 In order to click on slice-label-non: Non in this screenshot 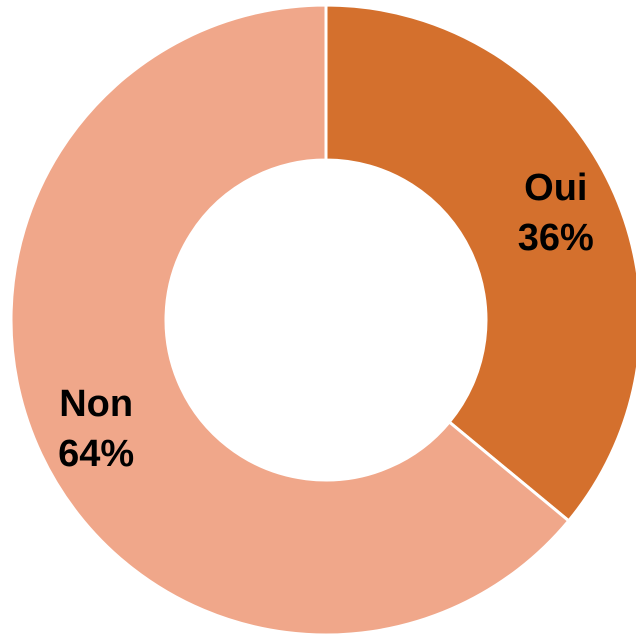, I will do `click(96, 404)`.